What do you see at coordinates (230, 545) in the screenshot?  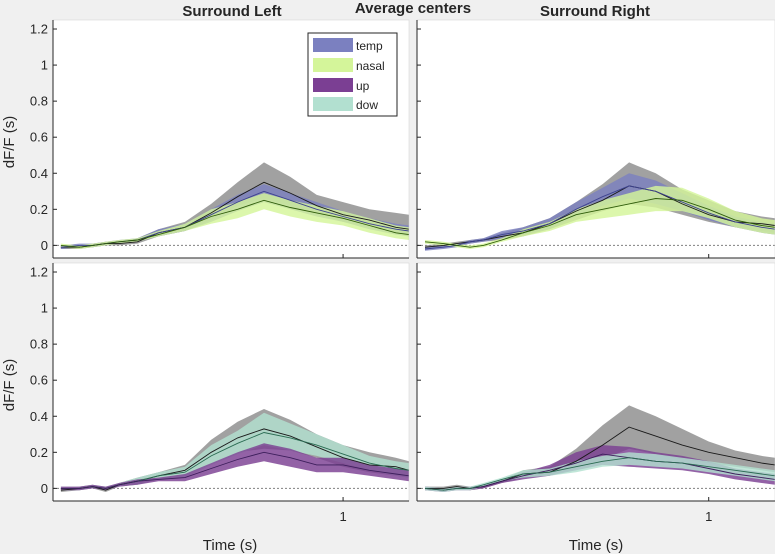 I see `xlabel-left: Time (s)` at bounding box center [230, 545].